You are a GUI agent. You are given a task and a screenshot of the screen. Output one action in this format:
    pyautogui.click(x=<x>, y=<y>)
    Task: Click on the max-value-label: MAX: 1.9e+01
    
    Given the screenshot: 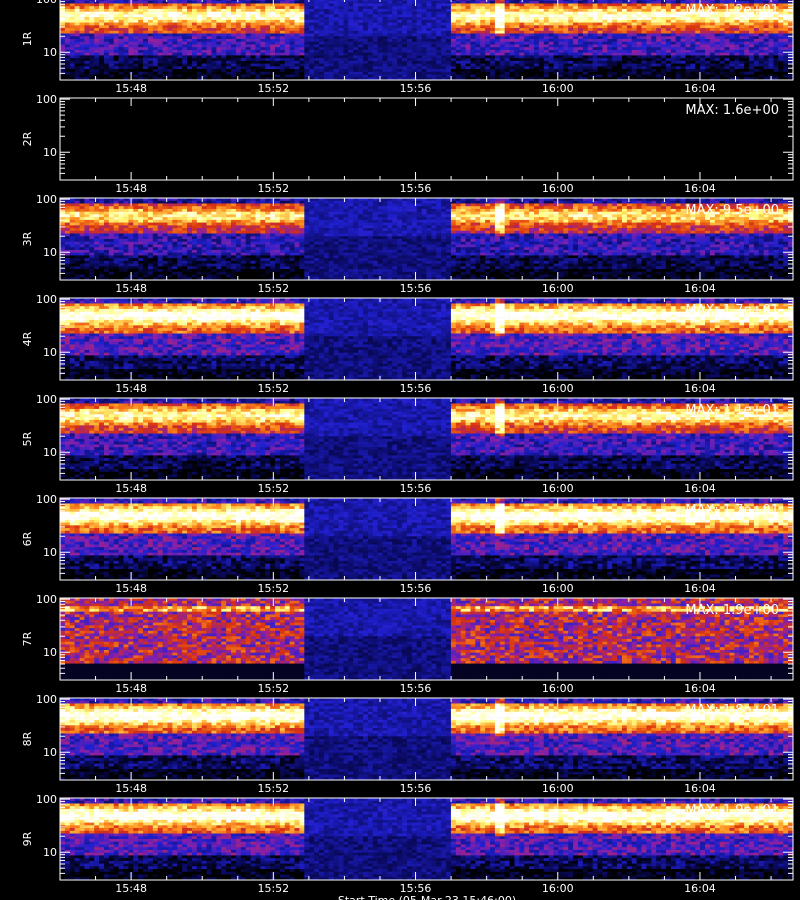 What is the action you would take?
    pyautogui.click(x=732, y=810)
    